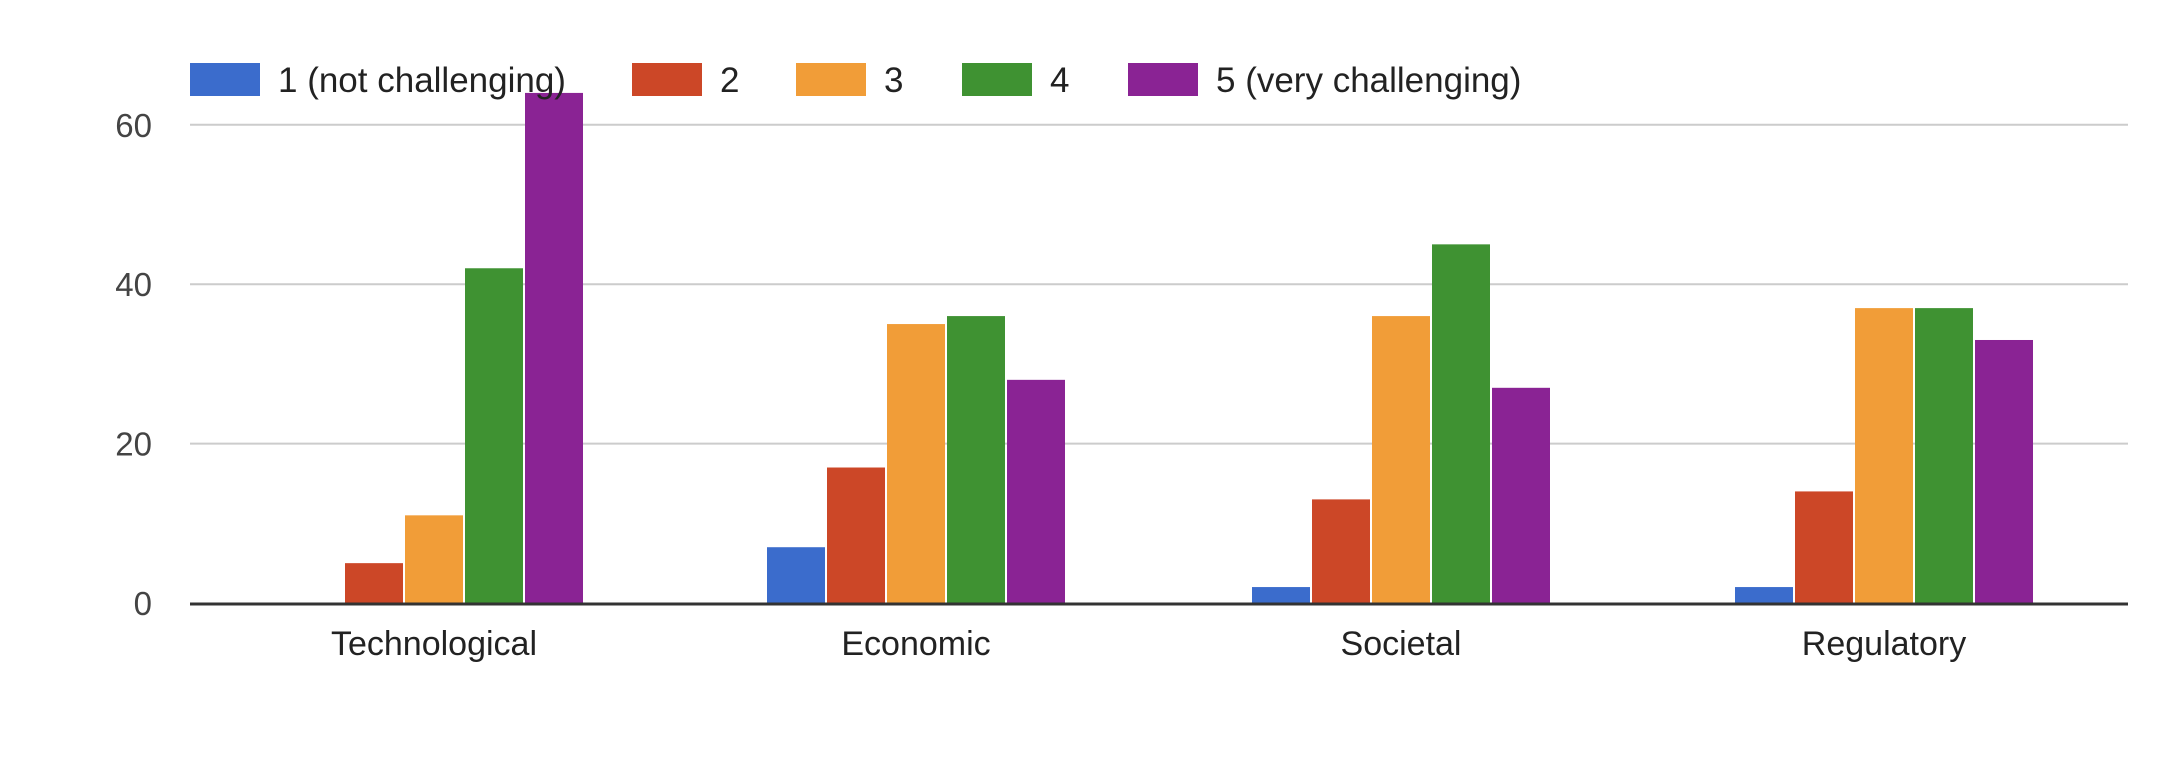  I want to click on bar-2-technological, so click(374, 583).